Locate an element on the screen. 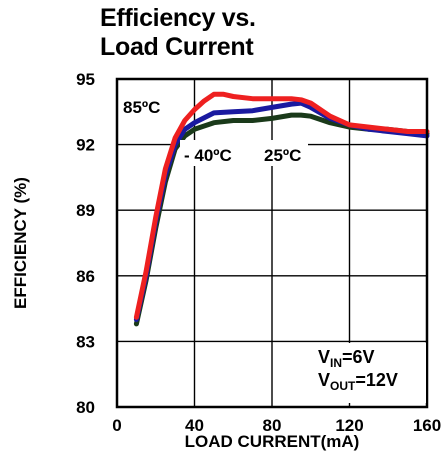 The width and height of the screenshot is (443, 464). y-tick-label: 89 is located at coordinates (85, 210).